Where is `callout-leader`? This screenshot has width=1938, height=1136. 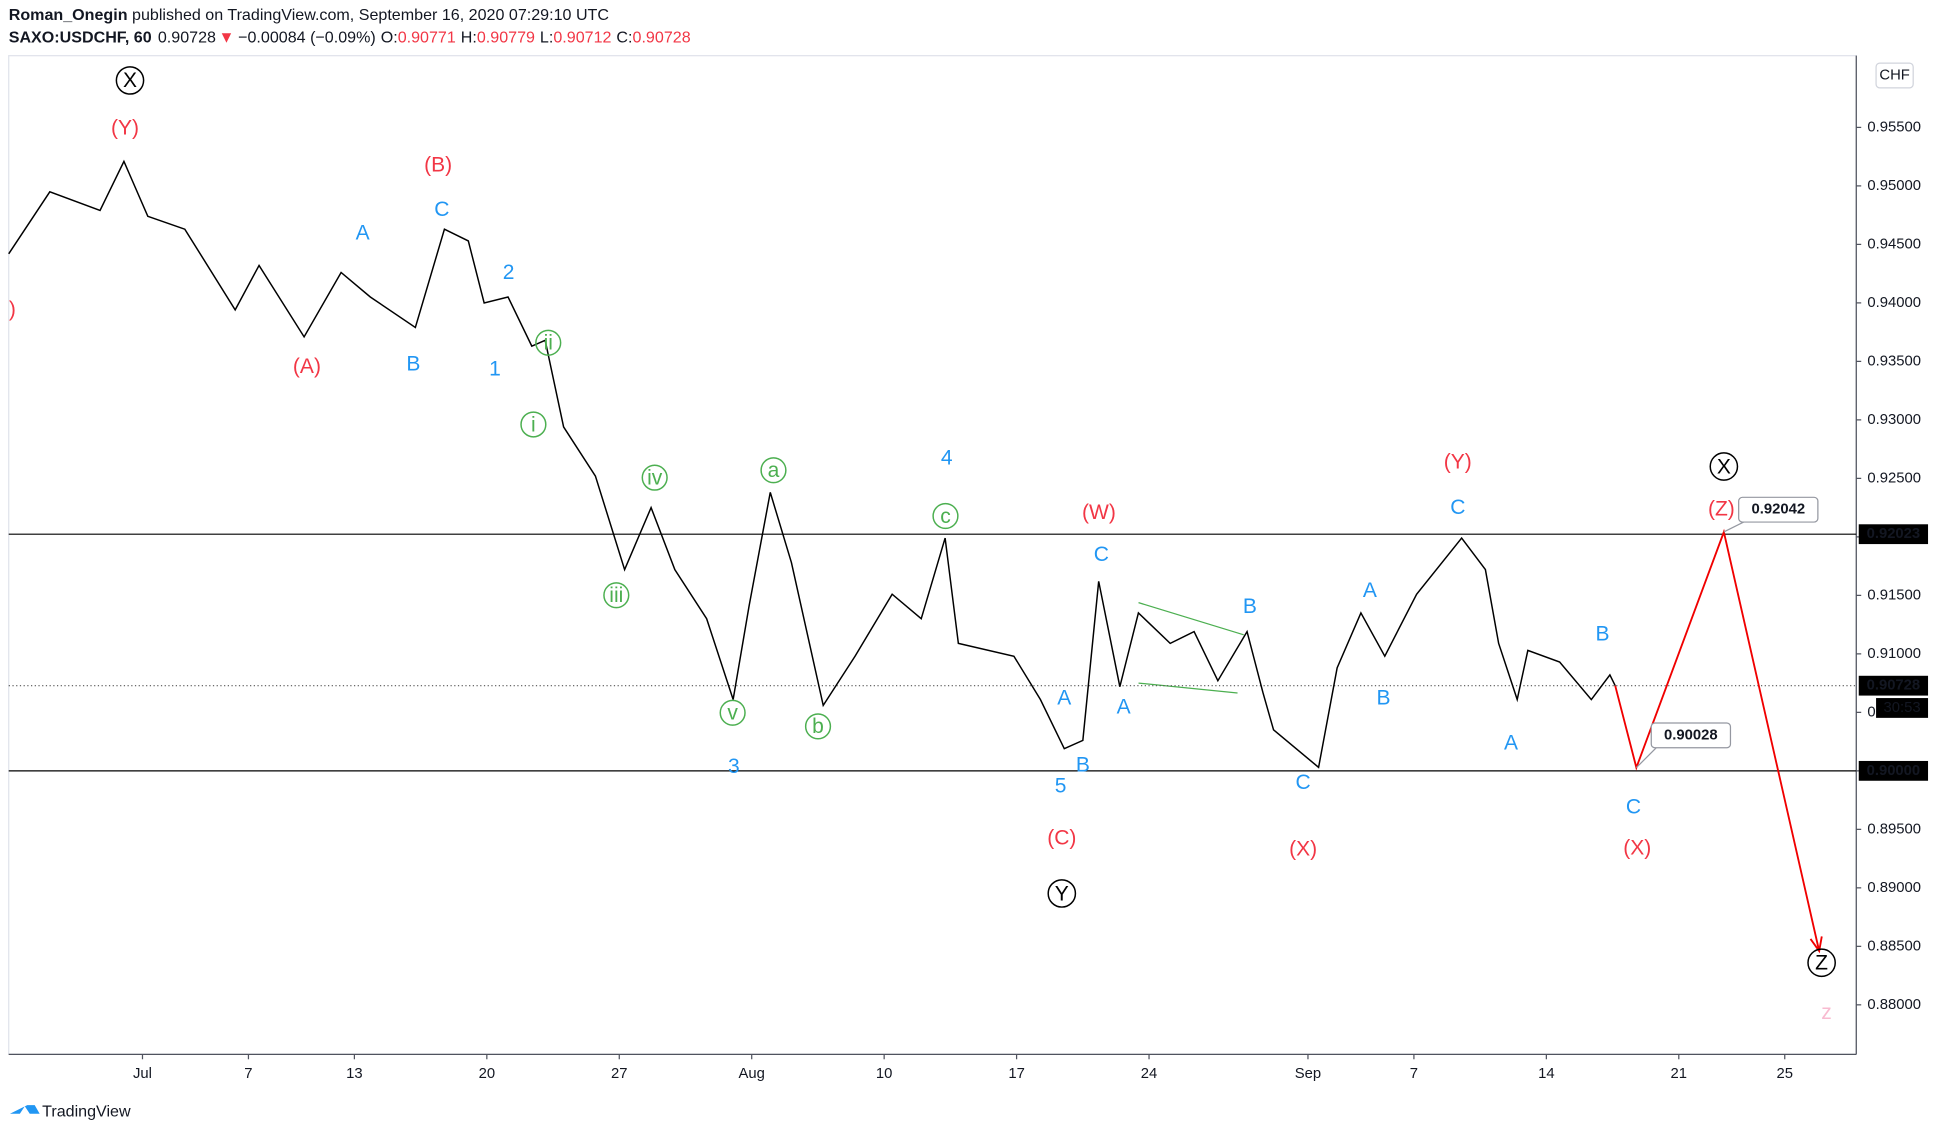
callout-leader is located at coordinates (1646, 758).